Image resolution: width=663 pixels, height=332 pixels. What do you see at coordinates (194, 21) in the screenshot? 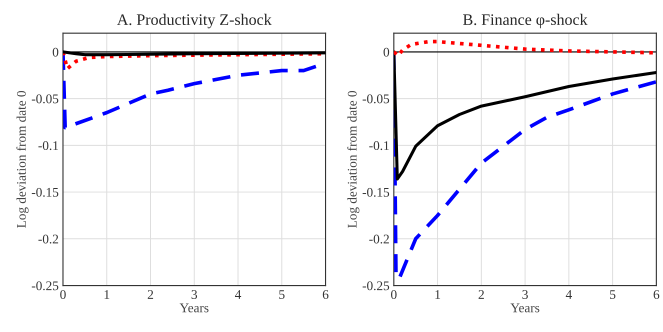
I see `chart-title: A. Productivity Z-shock` at bounding box center [194, 21].